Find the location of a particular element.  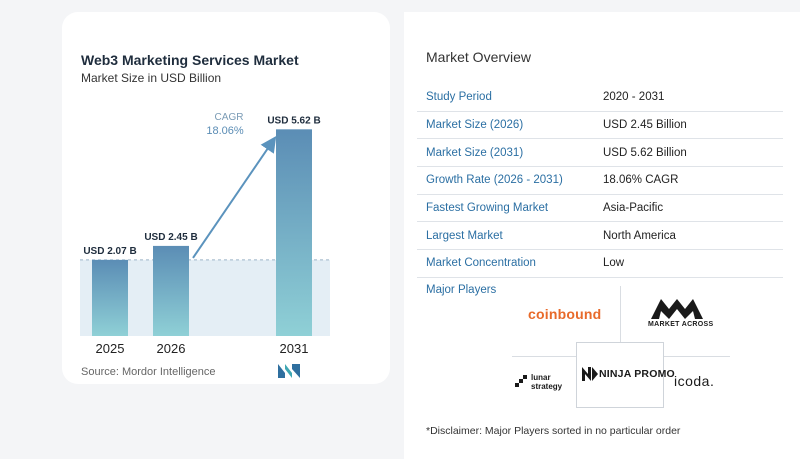

overview-row: Largest Market North America is located at coordinates (600, 236).